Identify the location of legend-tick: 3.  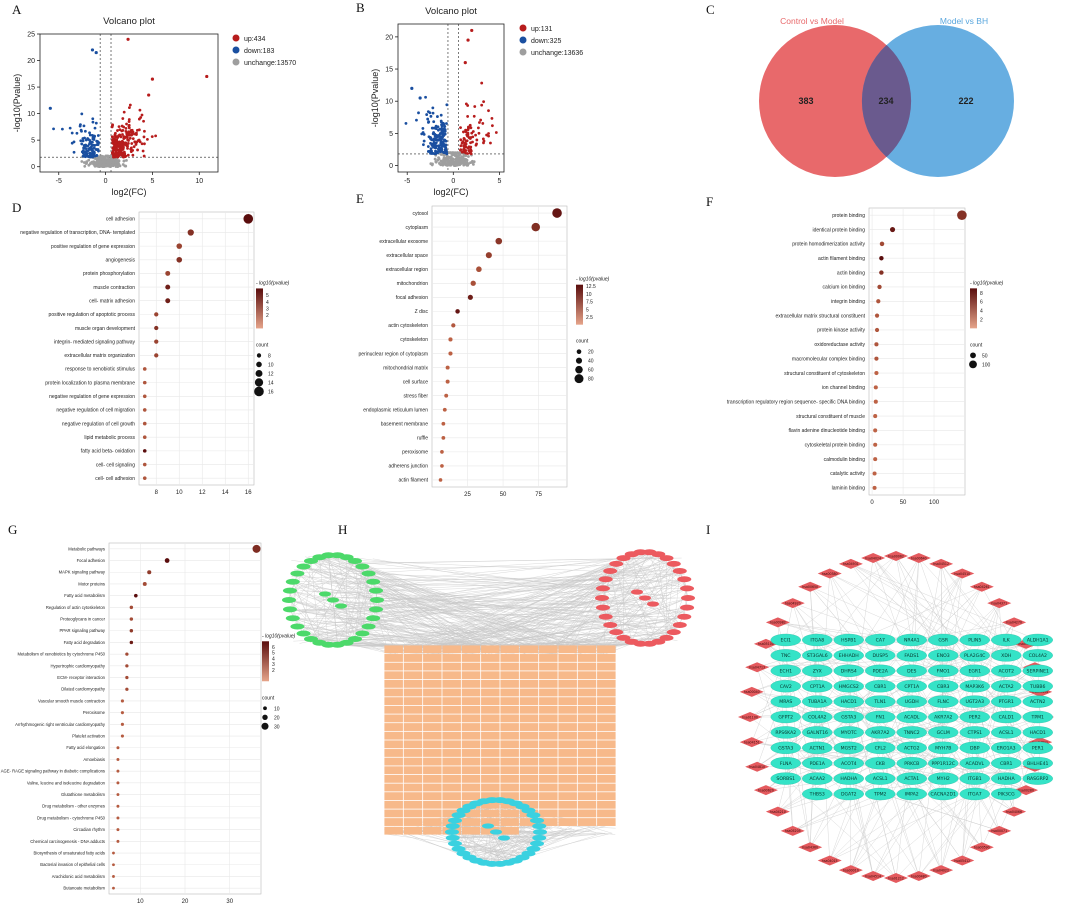
(267, 309).